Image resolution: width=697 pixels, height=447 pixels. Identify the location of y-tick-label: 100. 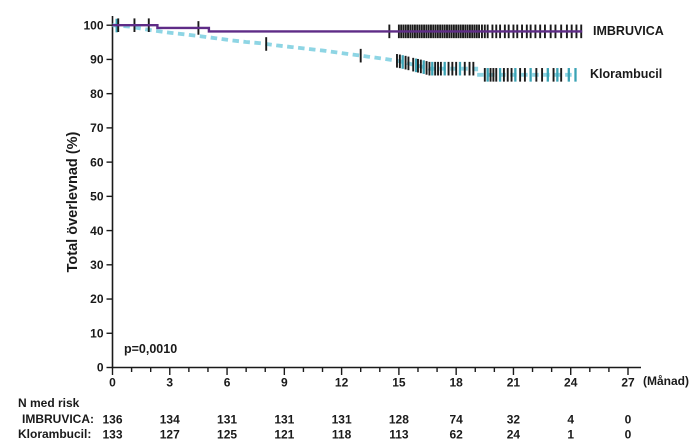
(93, 25).